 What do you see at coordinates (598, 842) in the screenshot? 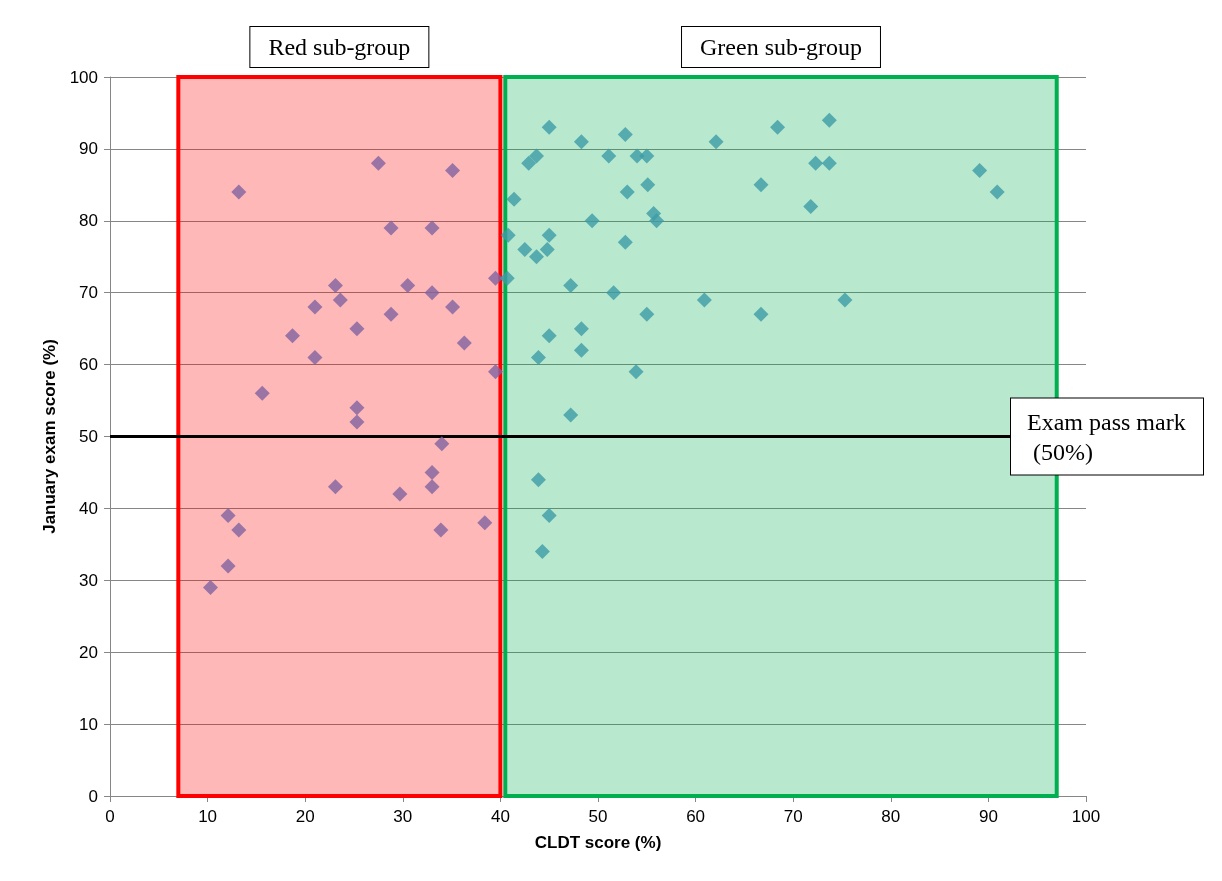
I see `x-axis-title: CLDT score (%)` at bounding box center [598, 842].